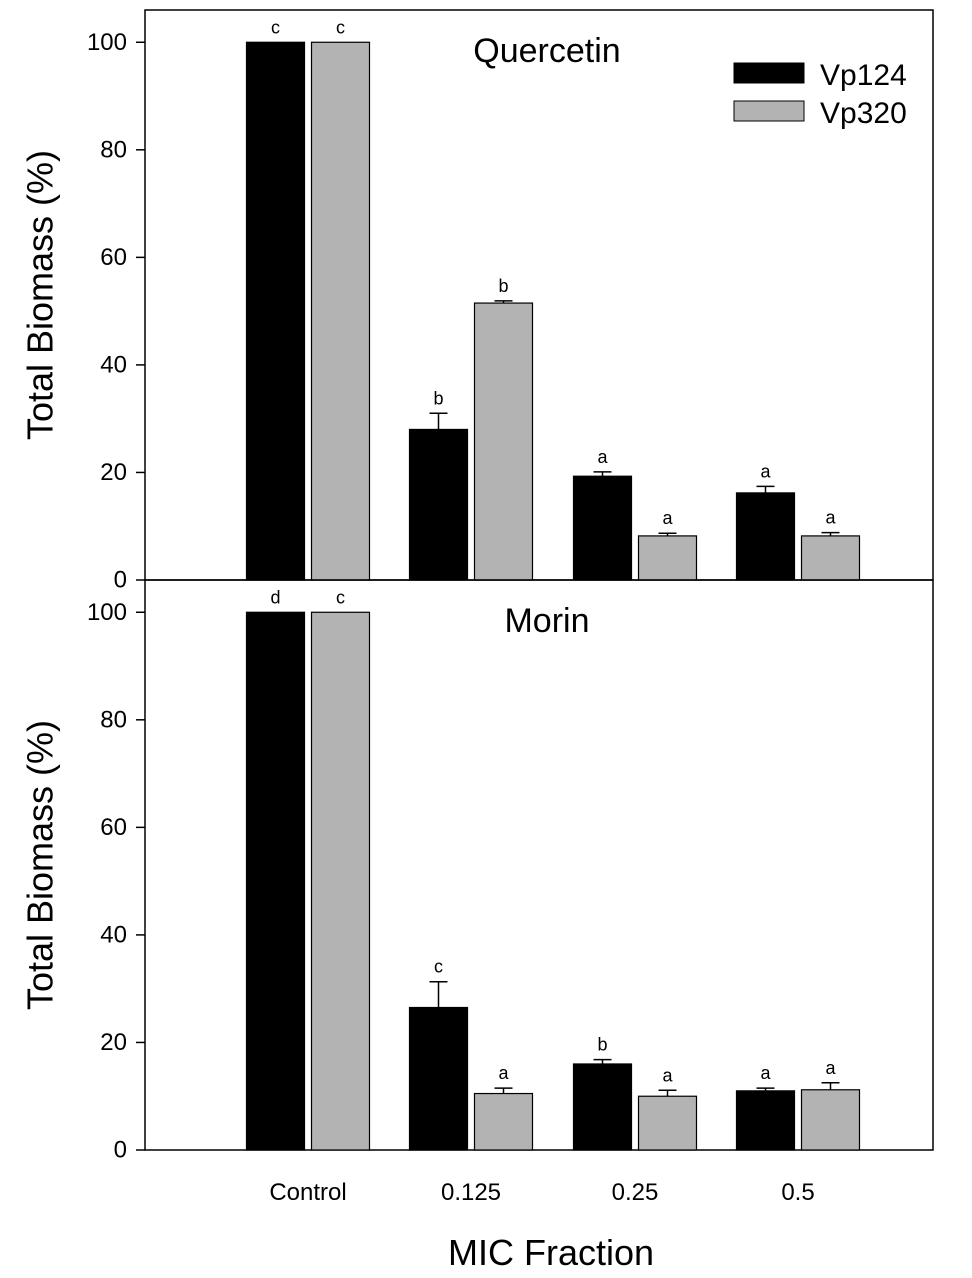 This screenshot has height=1278, width=972. Describe the element at coordinates (820, 94) in the screenshot. I see `legend: Vp124 Vp320` at that location.